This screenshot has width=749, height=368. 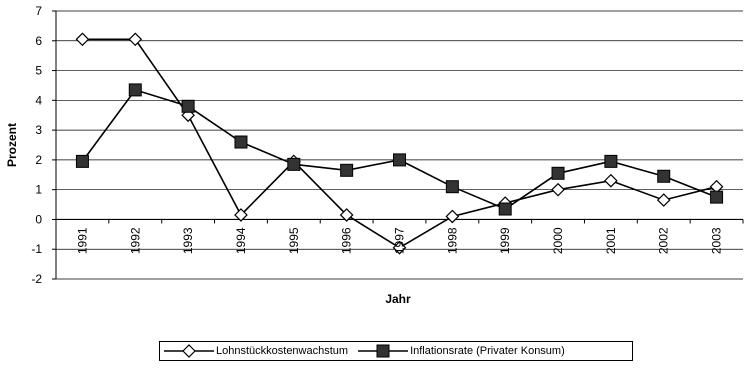 What do you see at coordinates (611, 240) in the screenshot?
I see `x-tick-label: 2001` at bounding box center [611, 240].